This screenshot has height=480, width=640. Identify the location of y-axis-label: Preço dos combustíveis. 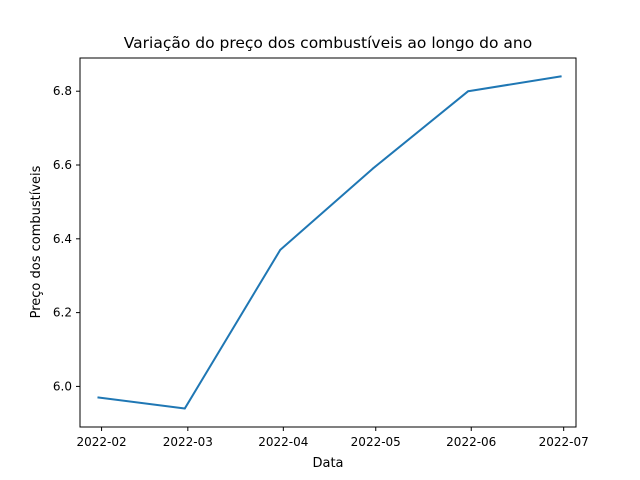
(36, 241).